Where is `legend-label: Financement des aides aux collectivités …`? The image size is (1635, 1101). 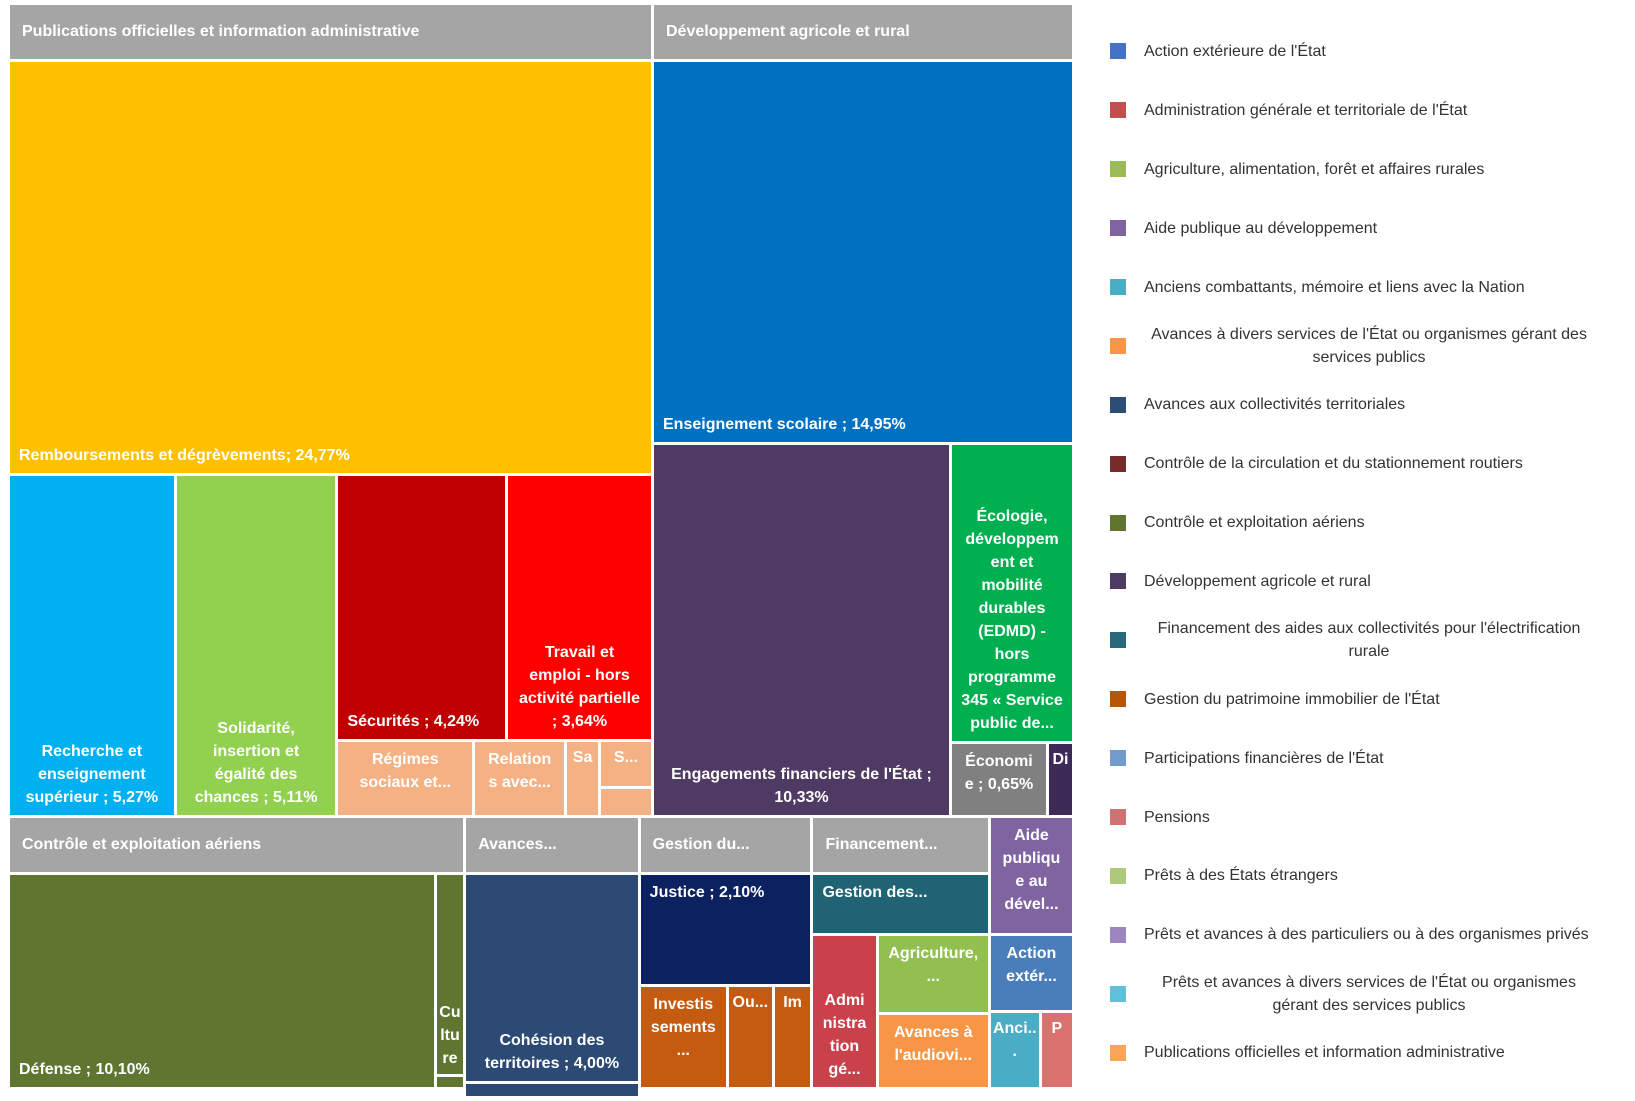
legend-label: Financement des aides aux collectivités … is located at coordinates (1369, 640).